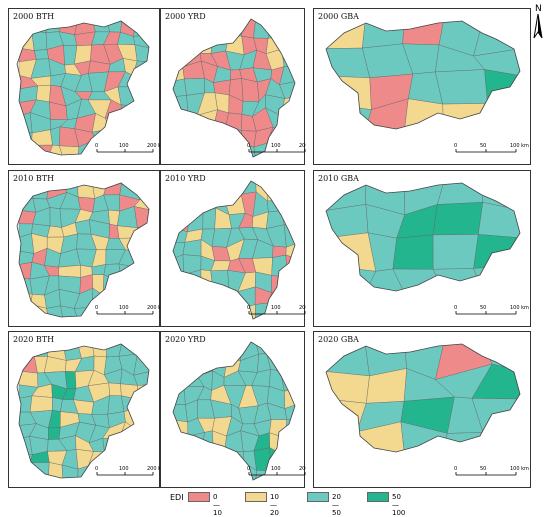 The height and width of the screenshot is (517, 550). I want to click on choropleth-map: 0 50 100 km, so click(427, 248).